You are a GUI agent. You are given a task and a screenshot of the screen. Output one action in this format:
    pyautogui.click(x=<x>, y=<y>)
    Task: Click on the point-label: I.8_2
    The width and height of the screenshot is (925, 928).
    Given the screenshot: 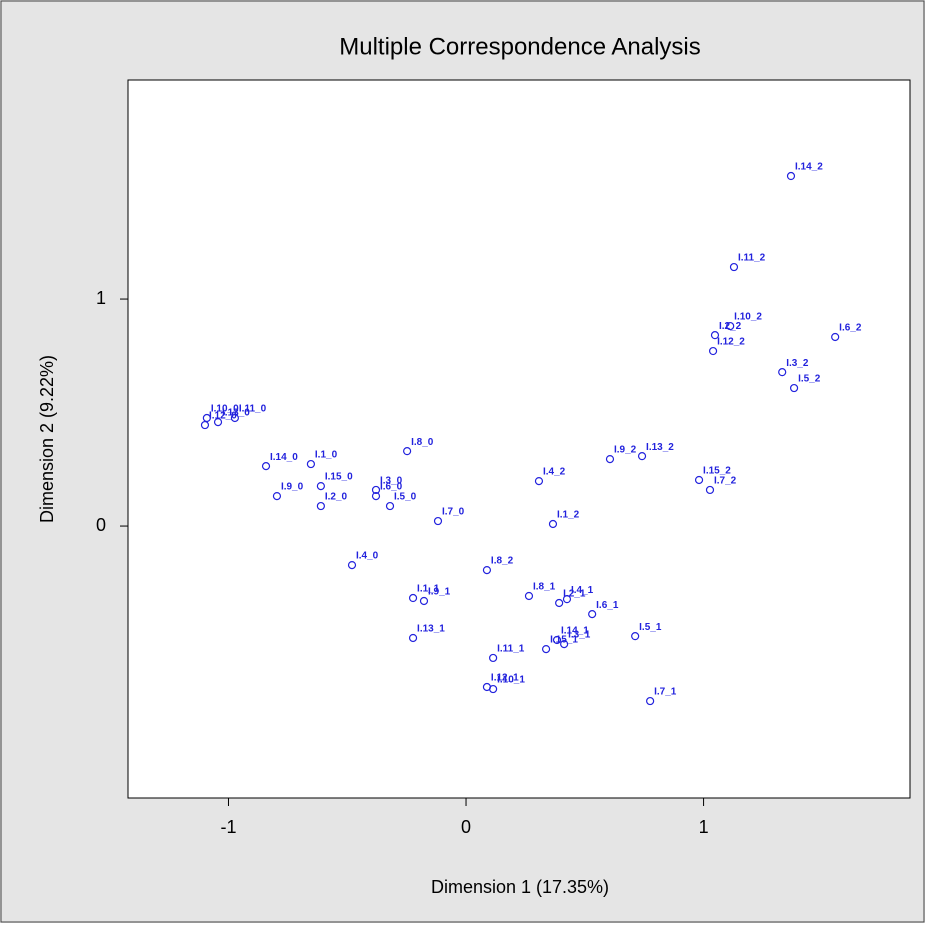 What is the action you would take?
    pyautogui.click(x=502, y=561)
    